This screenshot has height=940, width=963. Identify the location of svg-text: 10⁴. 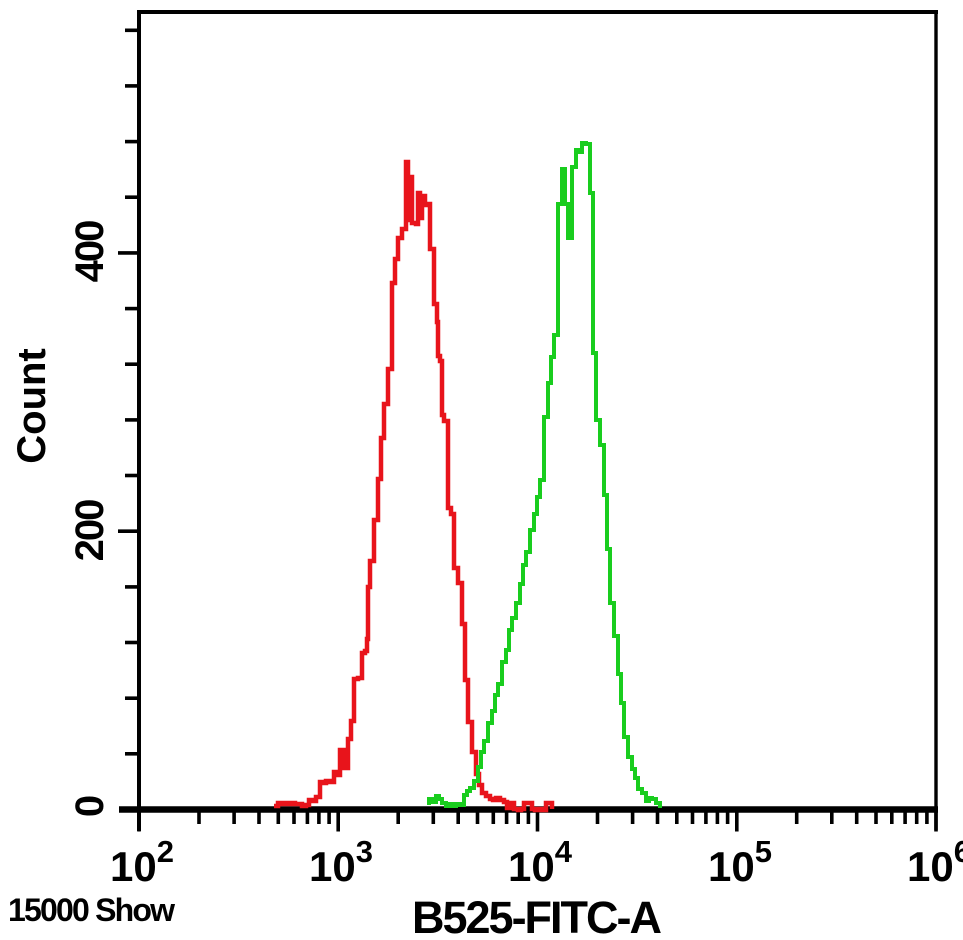
(540, 862).